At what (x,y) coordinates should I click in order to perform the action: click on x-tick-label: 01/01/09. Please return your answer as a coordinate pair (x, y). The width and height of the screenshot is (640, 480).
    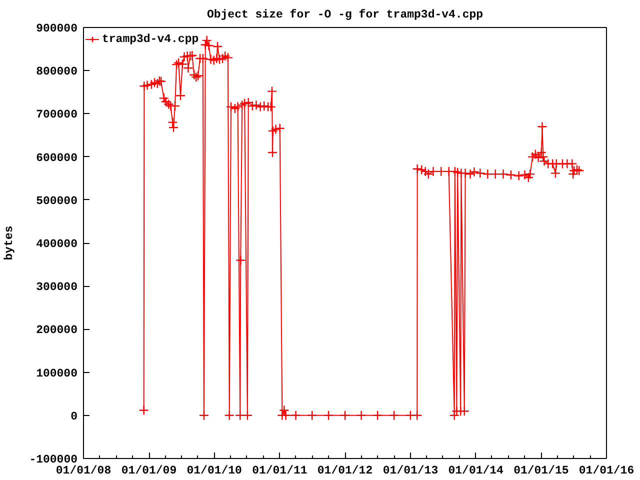
    Looking at the image, I should click on (149, 471).